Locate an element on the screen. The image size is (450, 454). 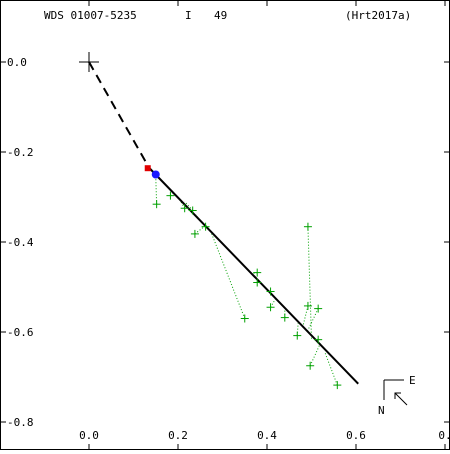
x-tick-label: 0. is located at coordinates (444, 435).